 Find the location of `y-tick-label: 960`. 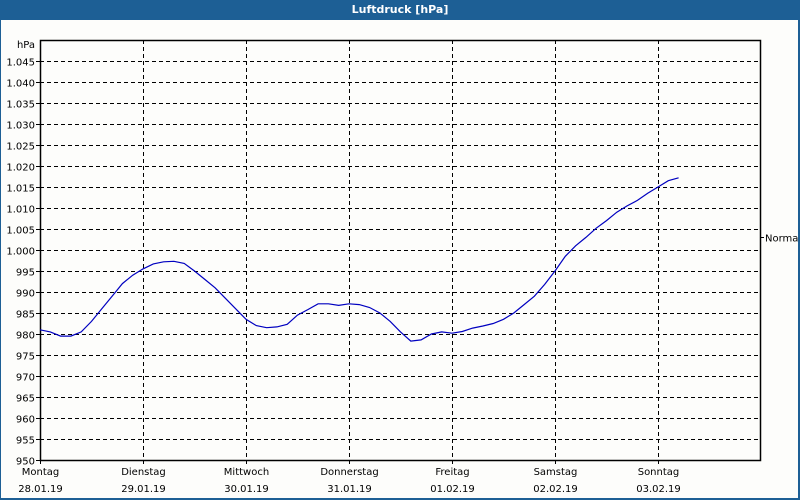

y-tick-label: 960 is located at coordinates (25, 420).